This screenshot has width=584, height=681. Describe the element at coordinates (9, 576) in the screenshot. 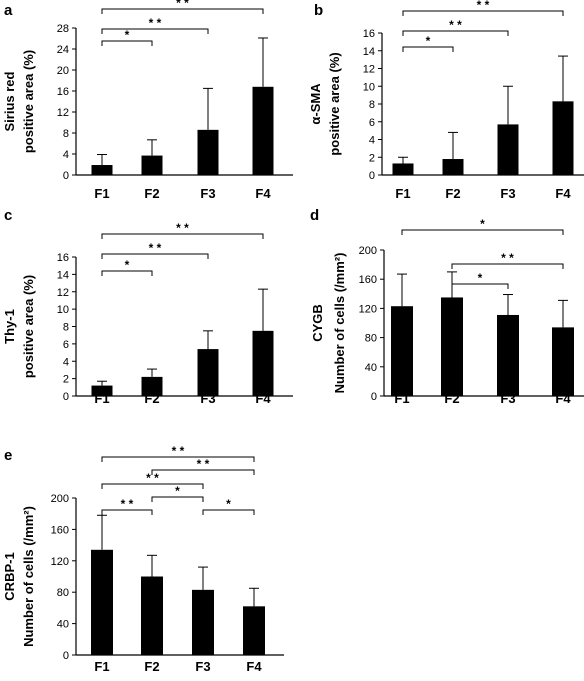

I see `y-axis-label: CRBP-1` at that location.